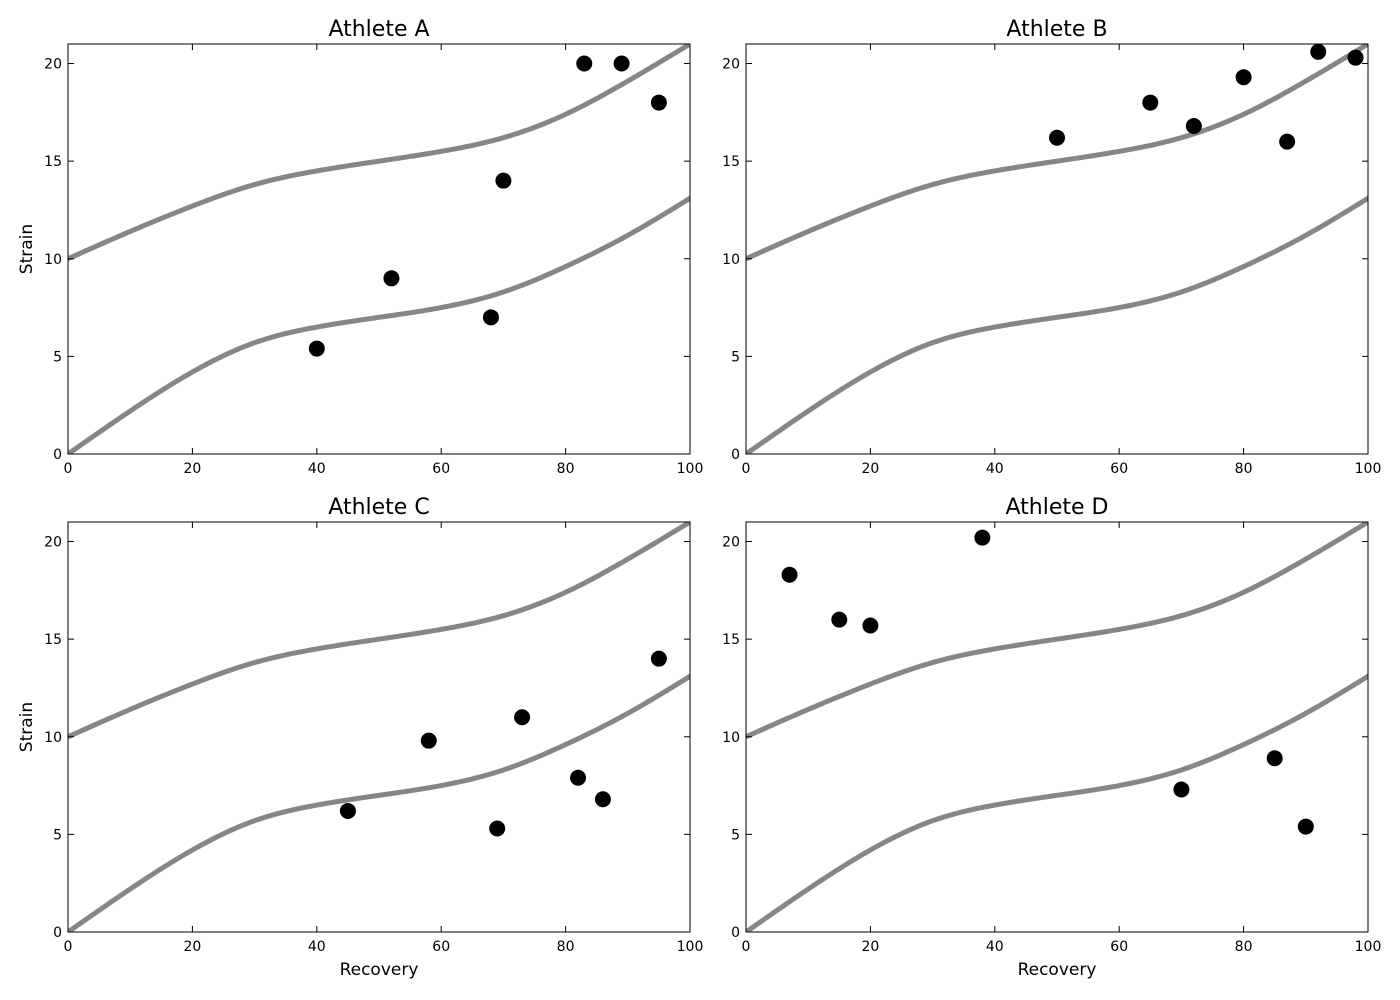 This screenshot has width=1400, height=1000. What do you see at coordinates (1057, 507) in the screenshot?
I see `panel-title: Athlete D` at bounding box center [1057, 507].